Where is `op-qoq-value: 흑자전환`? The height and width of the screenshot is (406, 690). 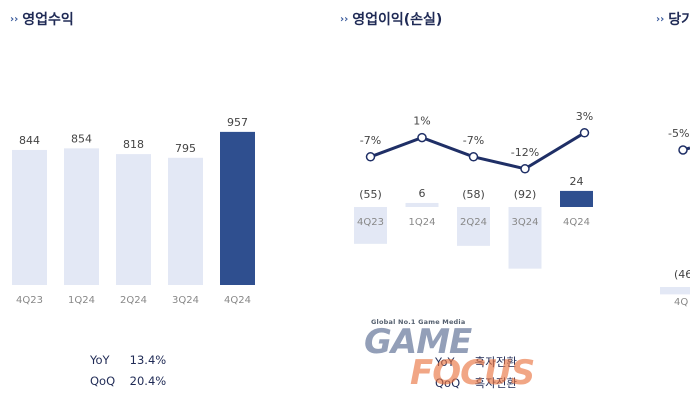 op-qoq-value: 흑자전환 is located at coordinates (495, 383).